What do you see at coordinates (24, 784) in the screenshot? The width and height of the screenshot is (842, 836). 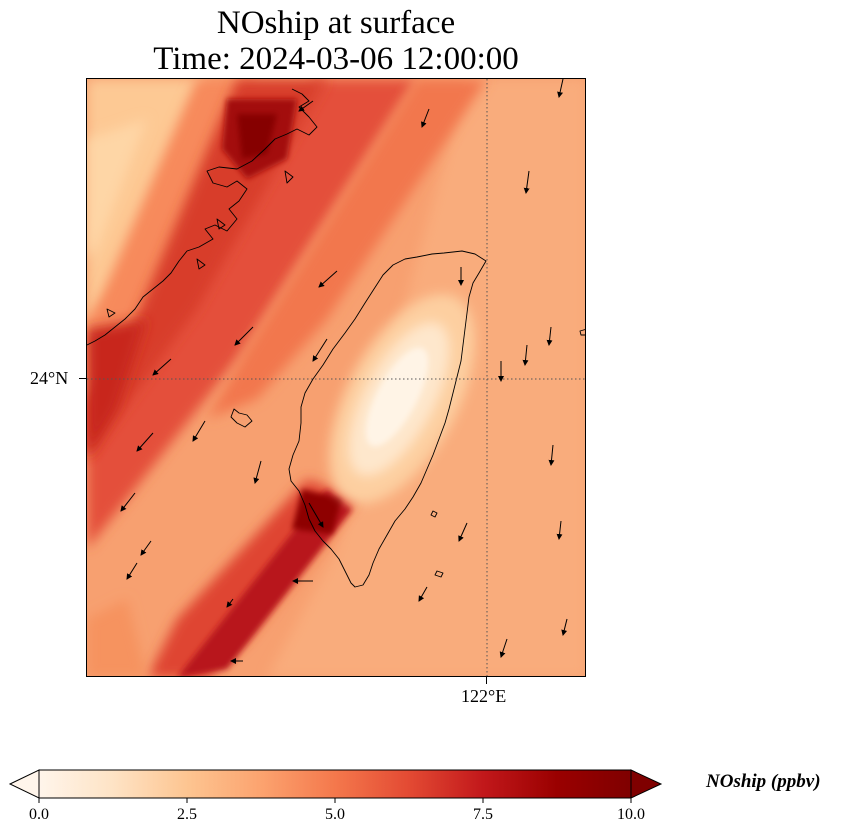 I see `colorbar-extend-min` at bounding box center [24, 784].